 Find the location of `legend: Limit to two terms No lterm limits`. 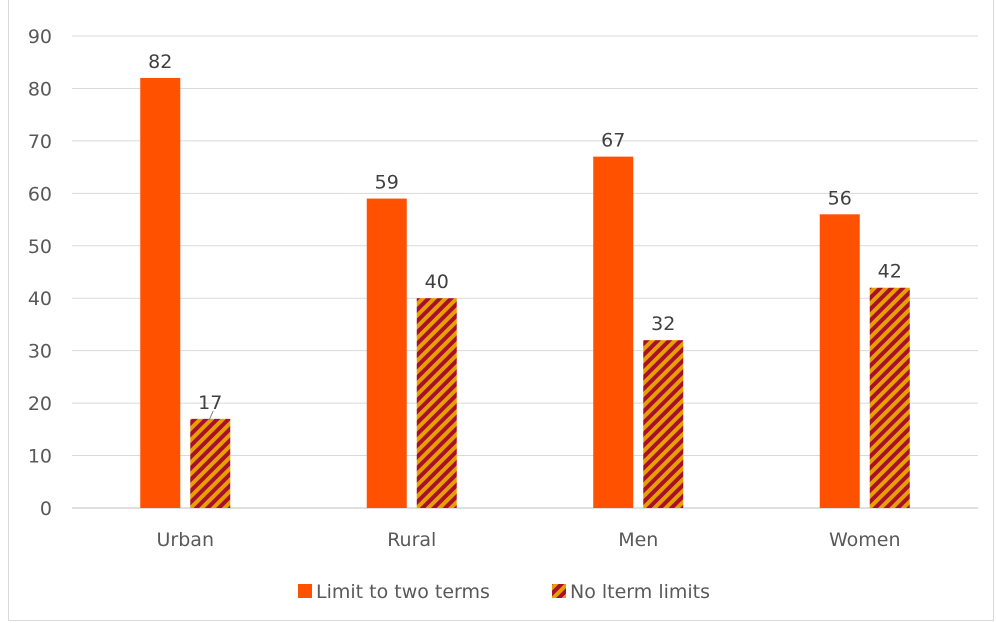

legend: Limit to two terms No lterm limits is located at coordinates (504, 592).